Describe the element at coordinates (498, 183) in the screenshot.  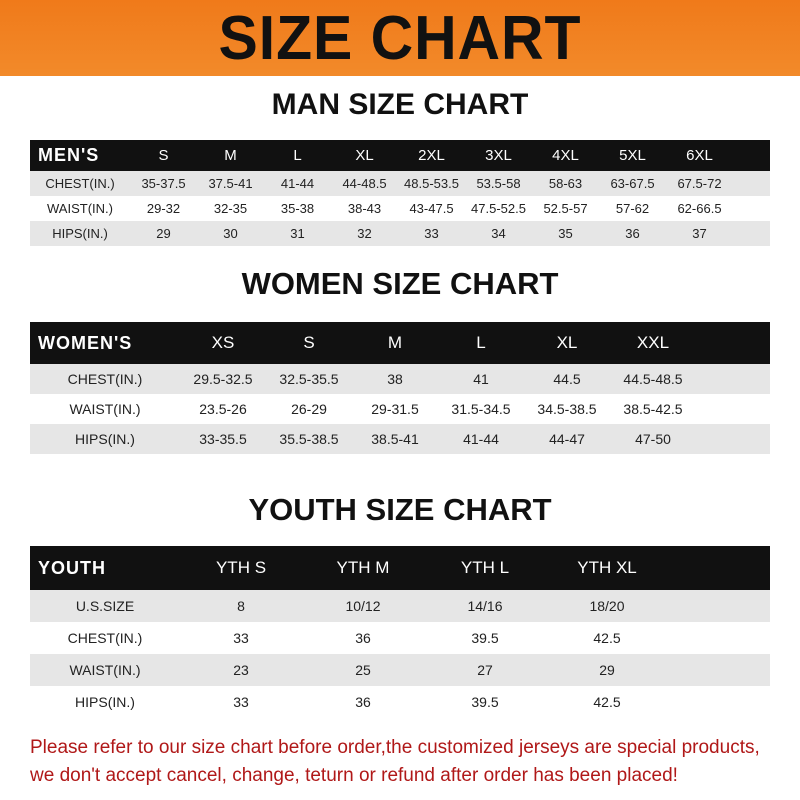
I see `cell: 53.5-58` at that location.